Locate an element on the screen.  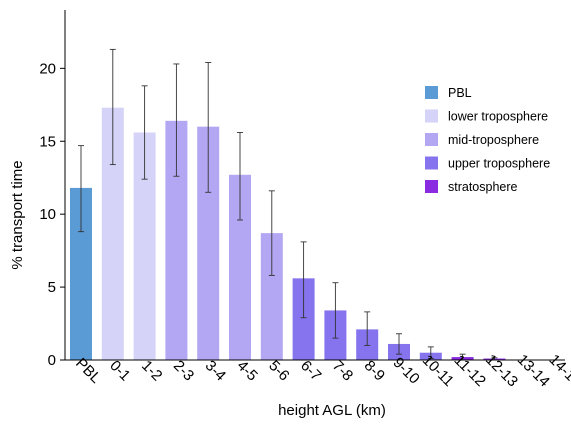
y-tick-label: 0 is located at coordinates (52, 360).